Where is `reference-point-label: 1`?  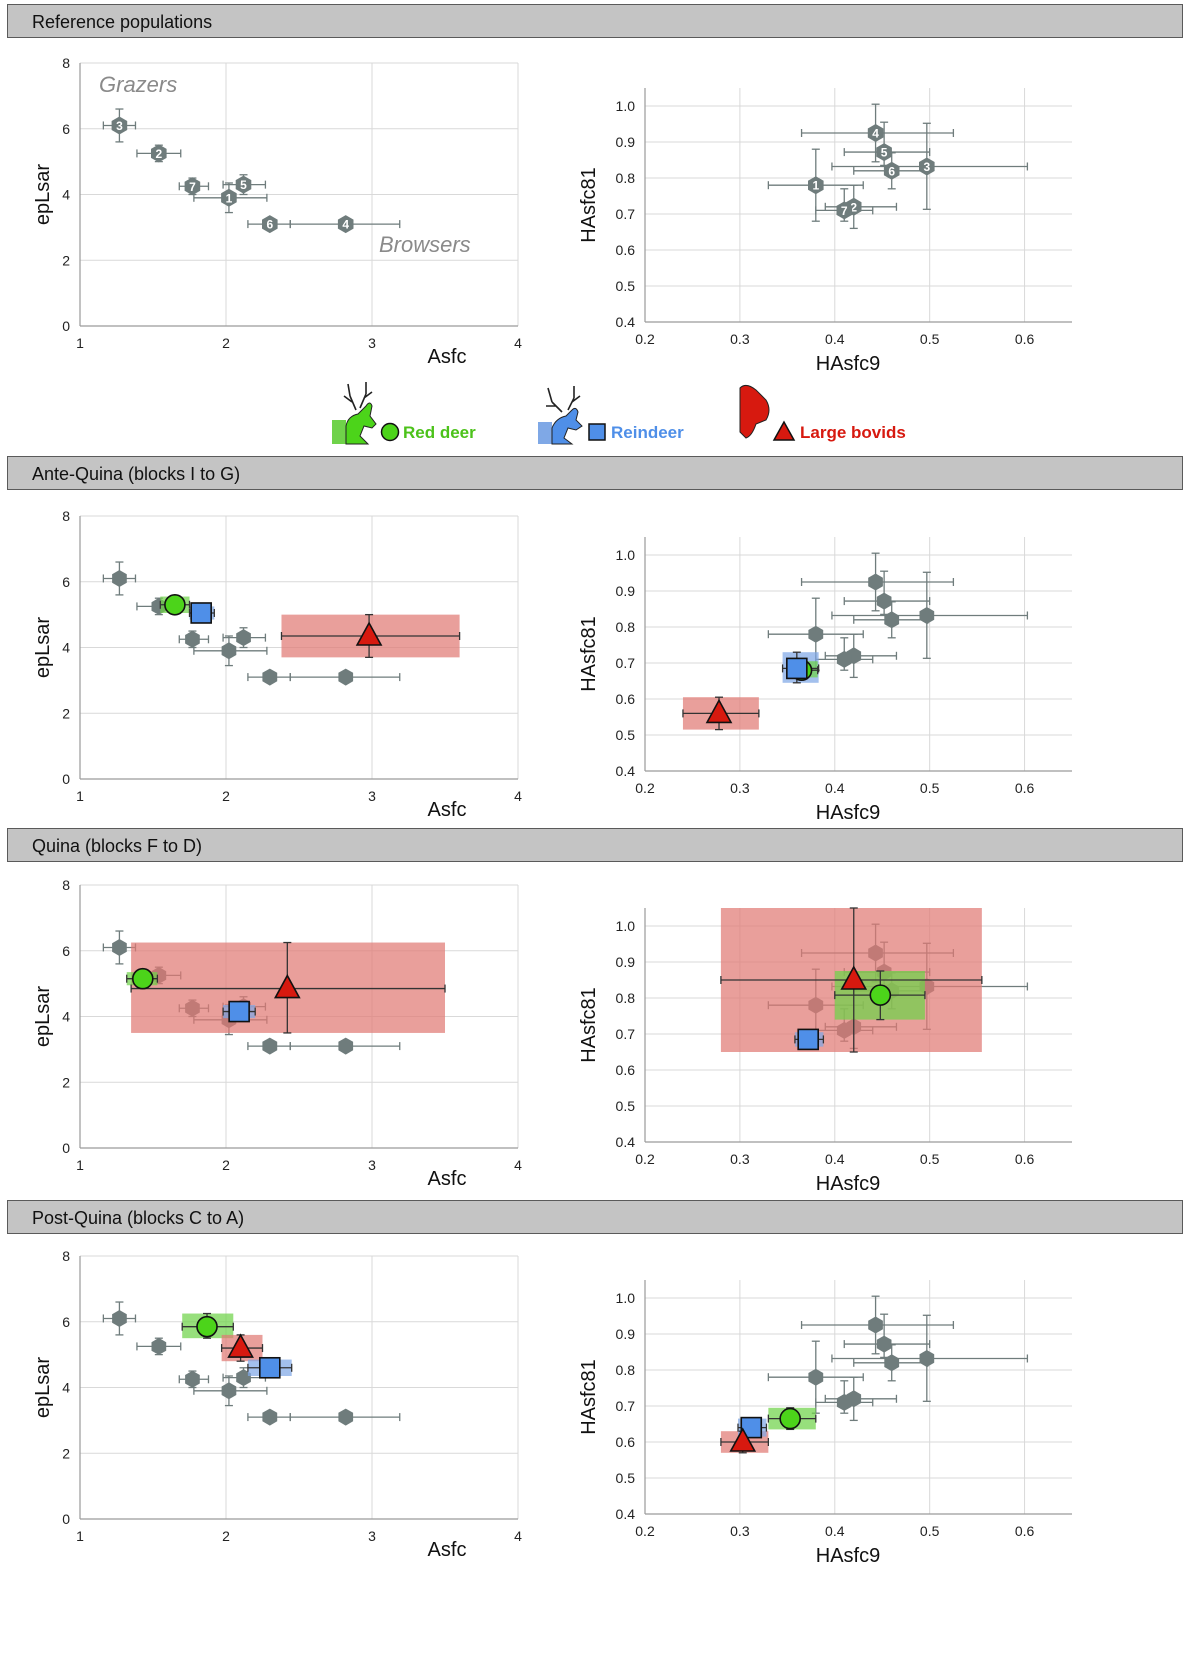 reference-point-label: 1 is located at coordinates (229, 198).